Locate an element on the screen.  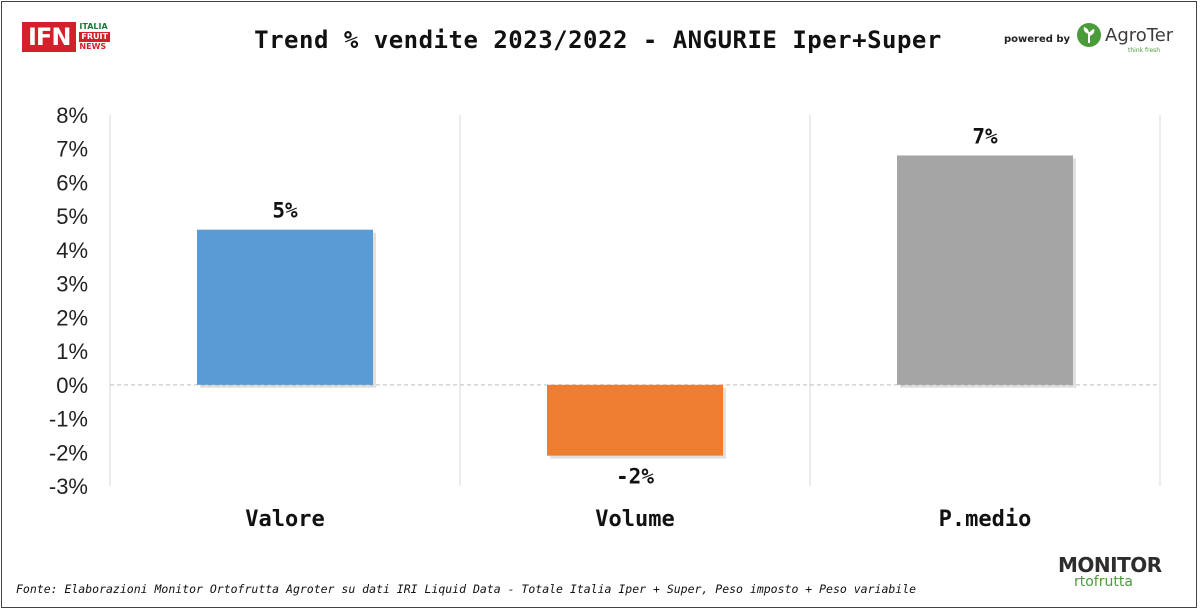
agroter-leaf-icon is located at coordinates (1089, 35).